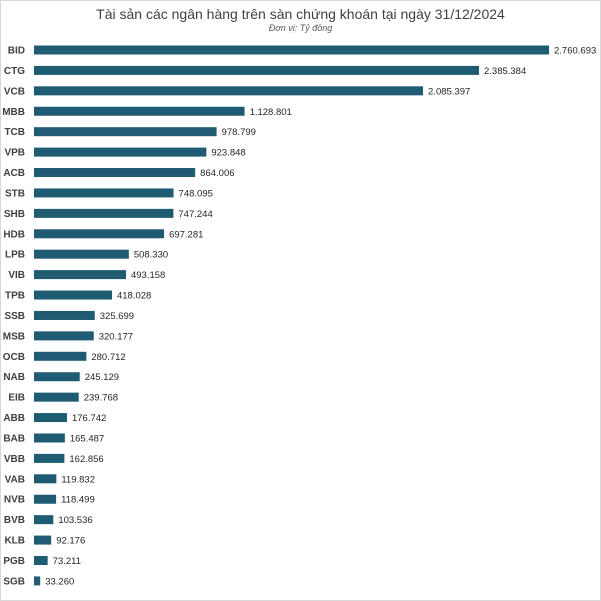 Image resolution: width=601 pixels, height=601 pixels. Describe the element at coordinates (14, 214) in the screenshot. I see `category-label: SHB` at that location.